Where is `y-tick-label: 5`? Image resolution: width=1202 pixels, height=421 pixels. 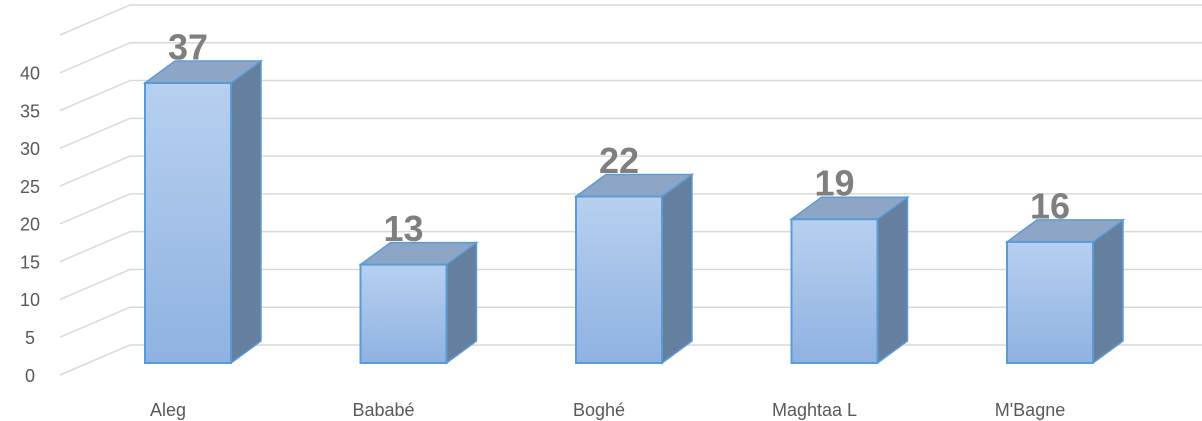
y-tick-label: 5 is located at coordinates (30, 338).